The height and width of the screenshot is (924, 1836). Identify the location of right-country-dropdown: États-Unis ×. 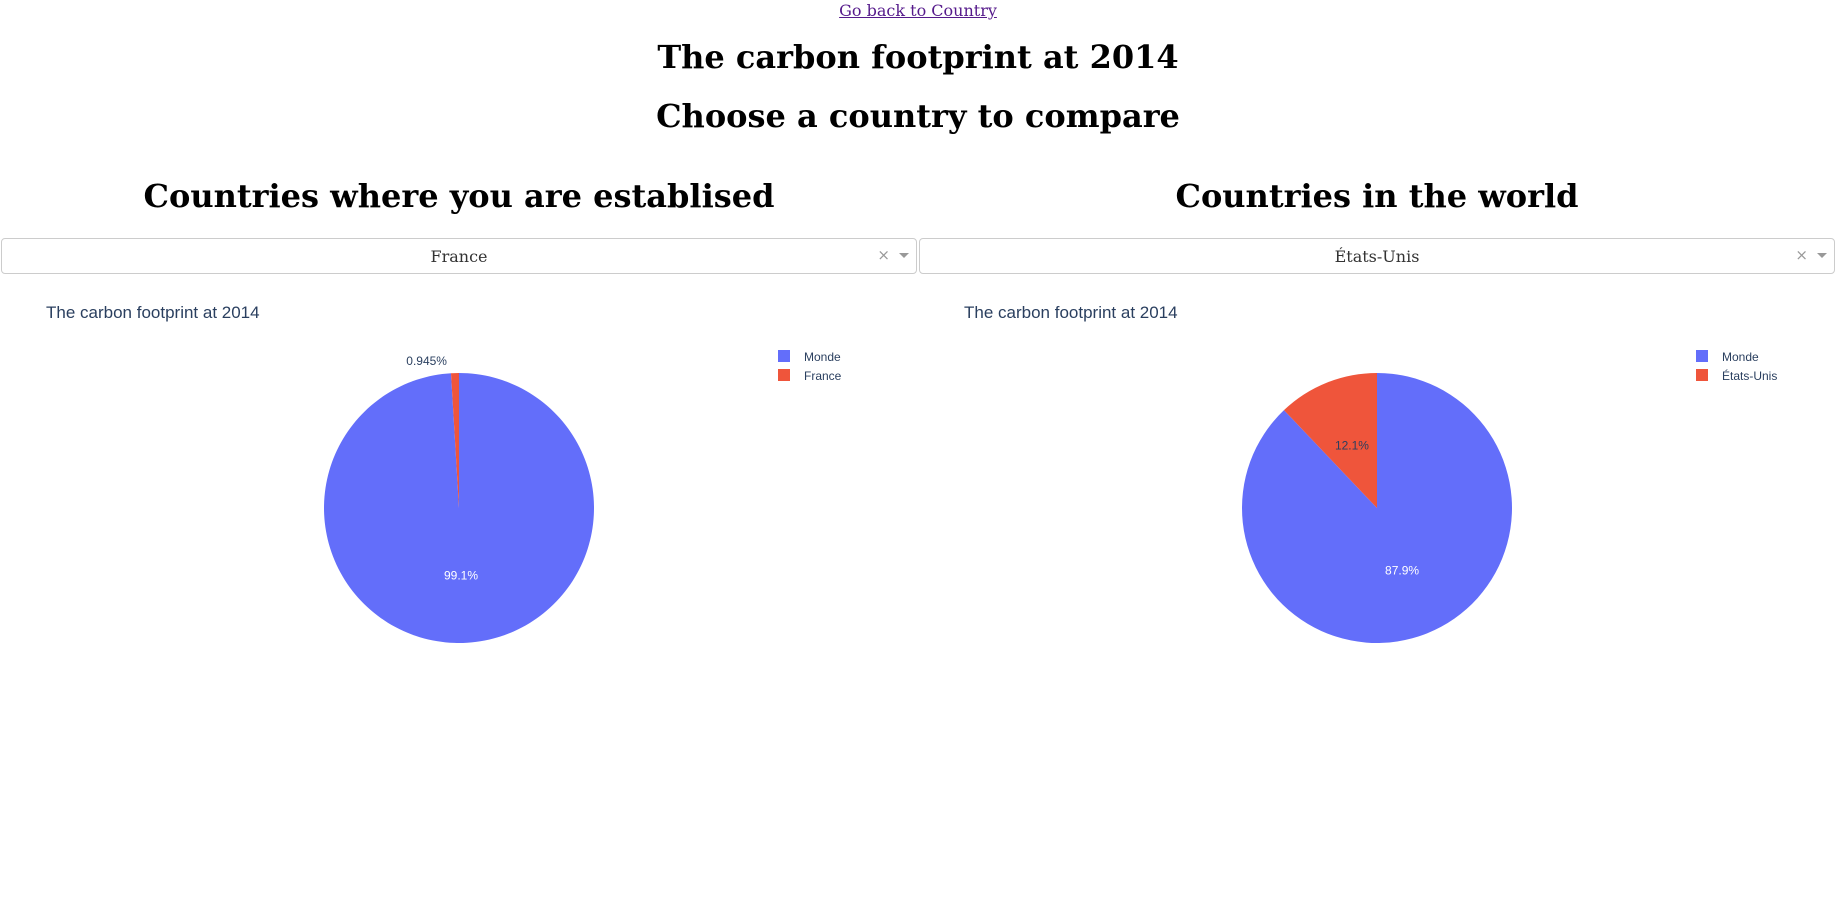
(1377, 256).